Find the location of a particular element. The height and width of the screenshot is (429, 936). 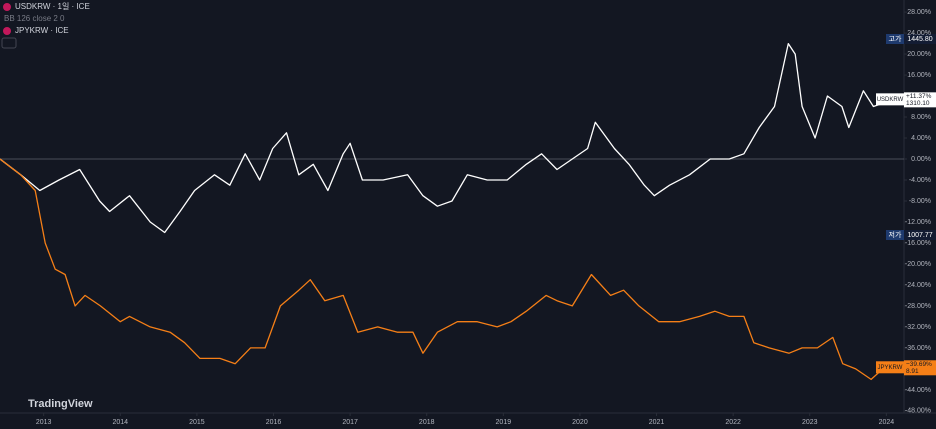

symbol-icon is located at coordinates (7, 7).